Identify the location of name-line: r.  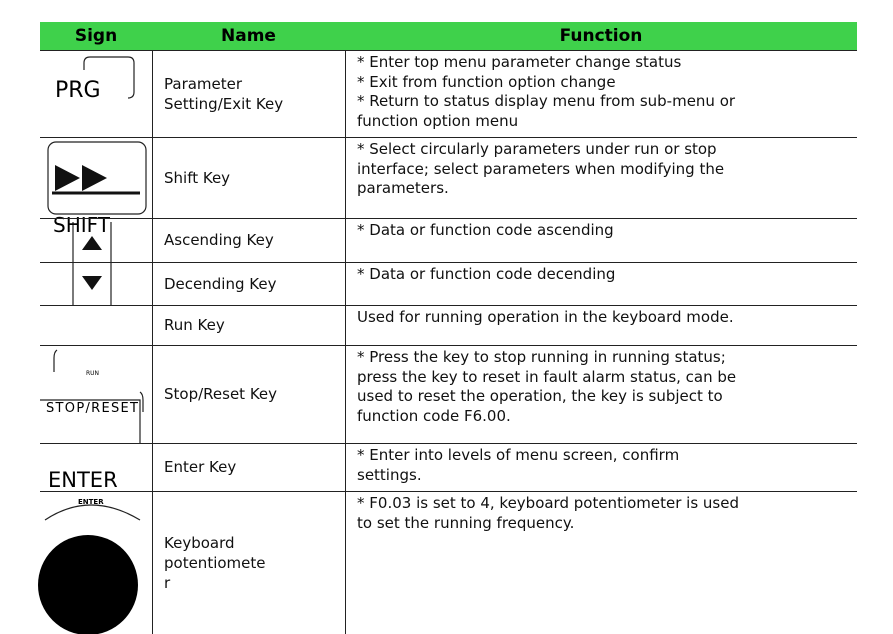
(167, 582).